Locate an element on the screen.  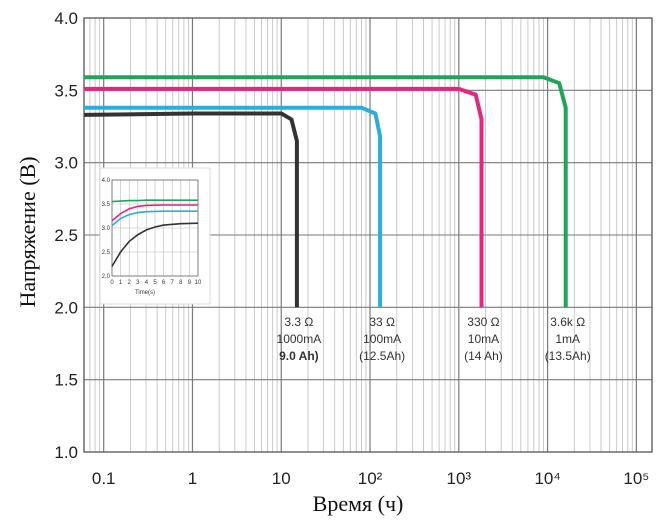
inset-x-tick-label: 8 is located at coordinates (181, 283).